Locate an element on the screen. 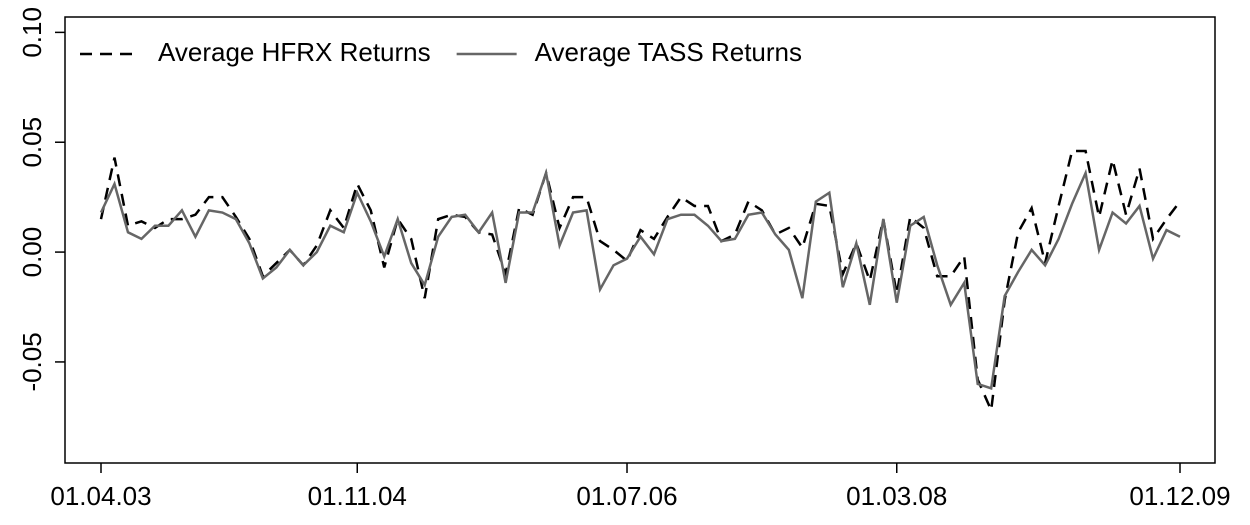  legend-label: Average HFRX Returns is located at coordinates (294, 52).